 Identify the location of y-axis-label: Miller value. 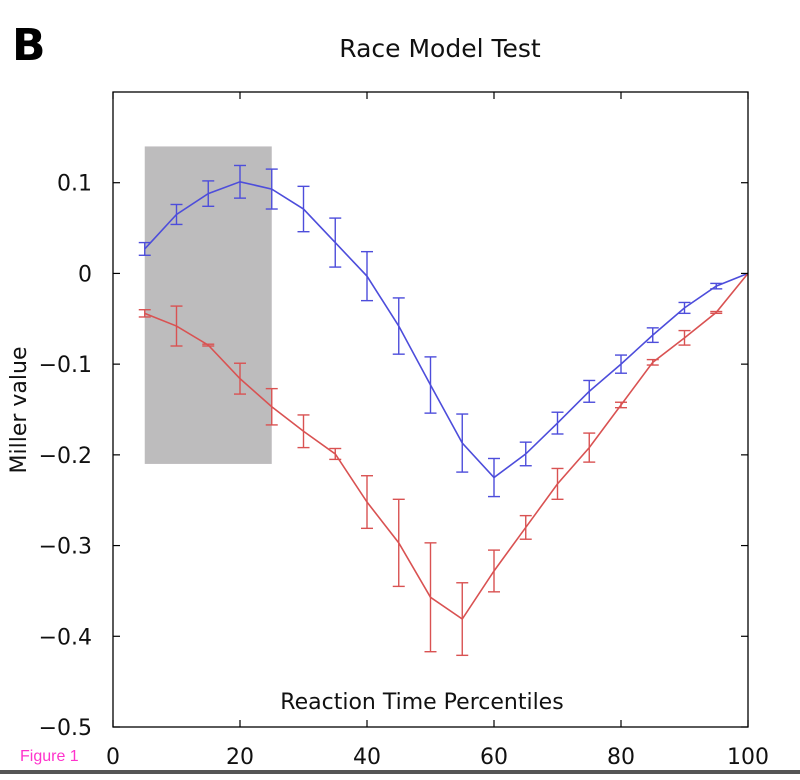
(19, 410).